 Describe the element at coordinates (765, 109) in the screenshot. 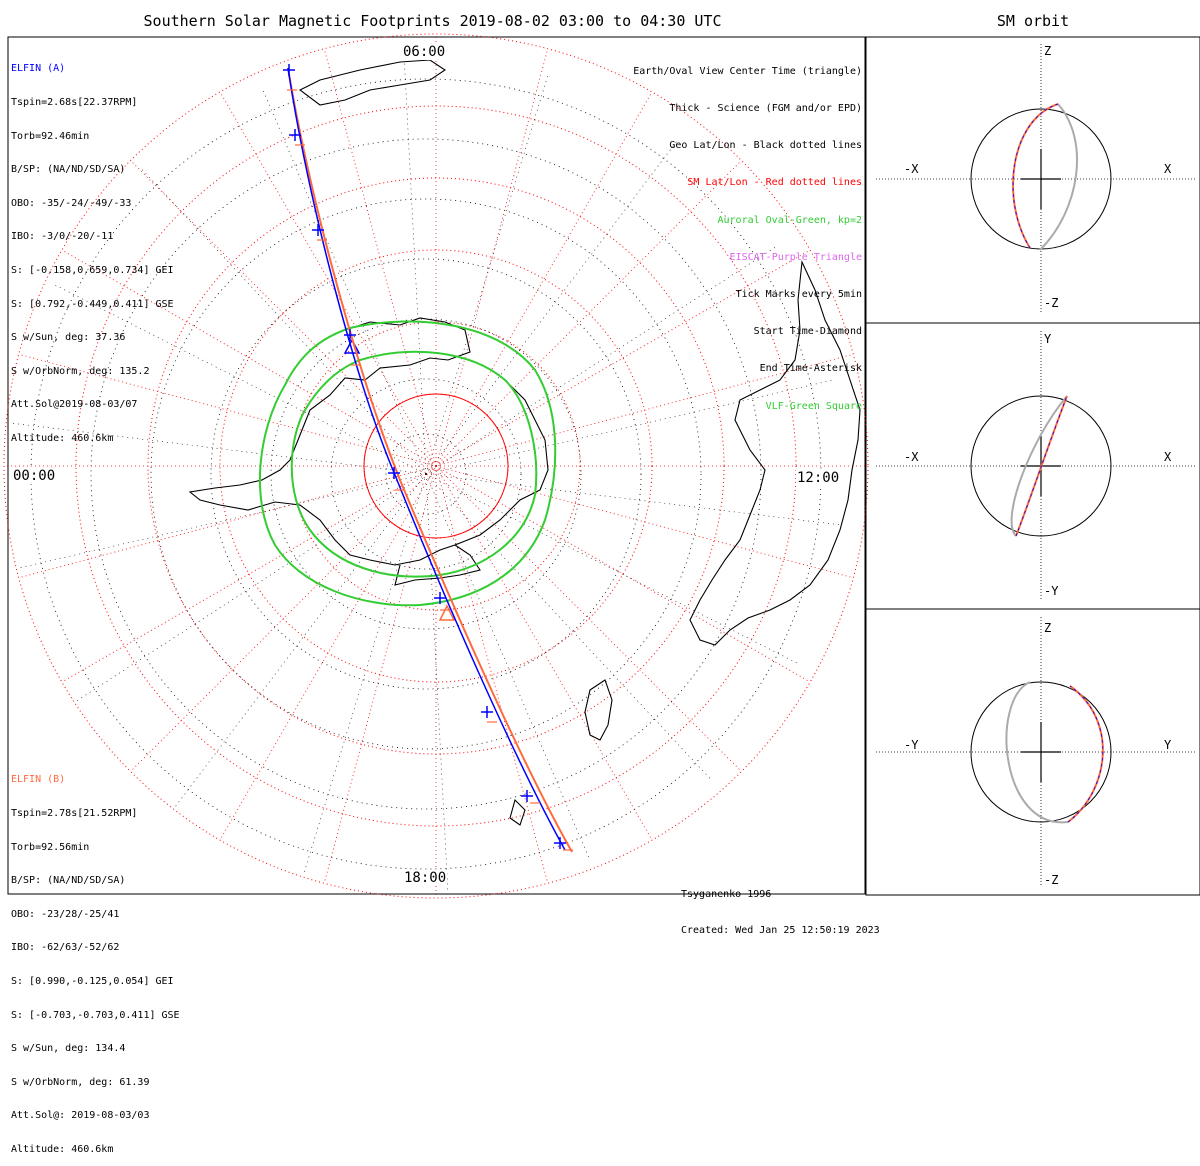

I see `legend-entry: Thick - Science (FGM and/or EPD)` at that location.